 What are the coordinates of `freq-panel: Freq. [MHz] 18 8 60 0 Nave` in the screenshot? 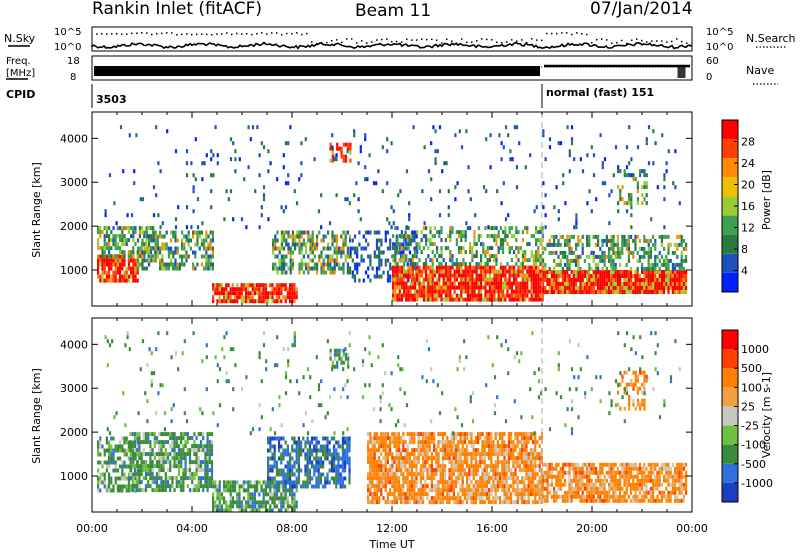 It's located at (392, 70).